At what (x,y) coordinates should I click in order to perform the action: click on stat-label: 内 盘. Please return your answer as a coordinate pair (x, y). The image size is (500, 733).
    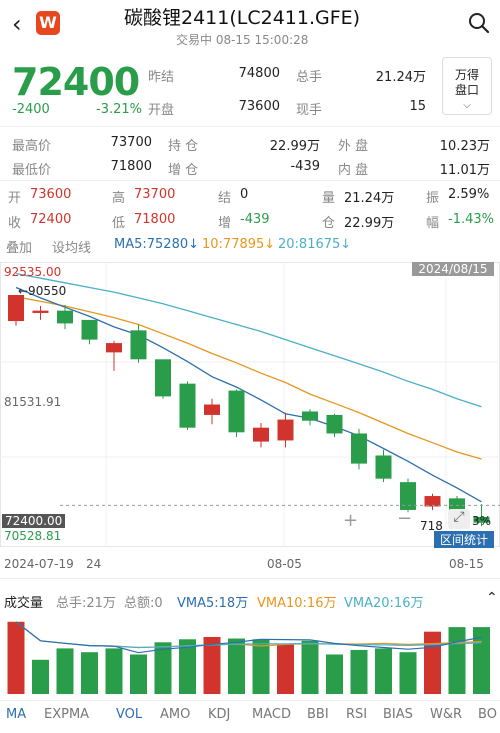
    Looking at the image, I should click on (353, 170).